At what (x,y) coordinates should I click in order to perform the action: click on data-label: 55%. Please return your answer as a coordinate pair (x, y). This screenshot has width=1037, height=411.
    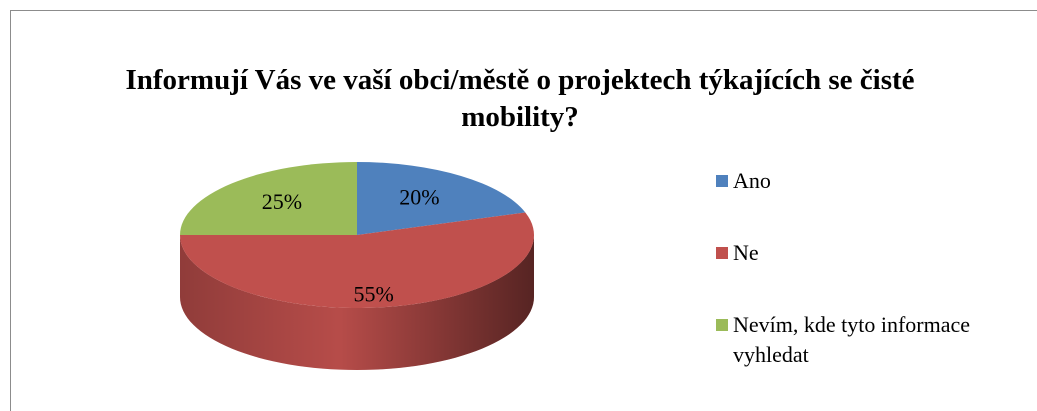
    Looking at the image, I should click on (373, 293).